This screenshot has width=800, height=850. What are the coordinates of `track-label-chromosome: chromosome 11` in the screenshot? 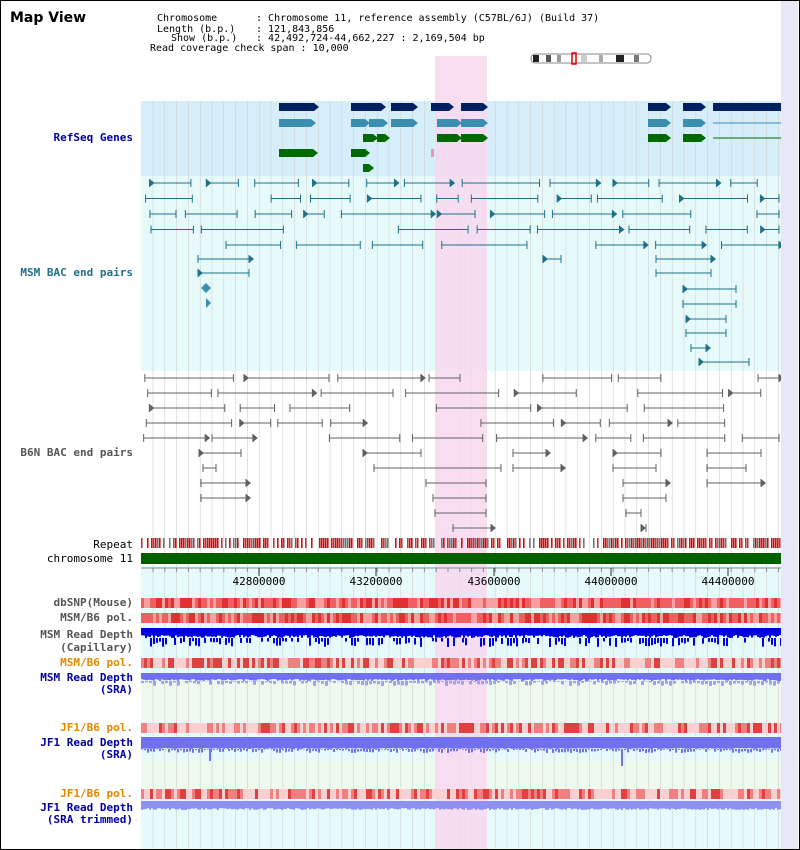 It's located at (89, 558).